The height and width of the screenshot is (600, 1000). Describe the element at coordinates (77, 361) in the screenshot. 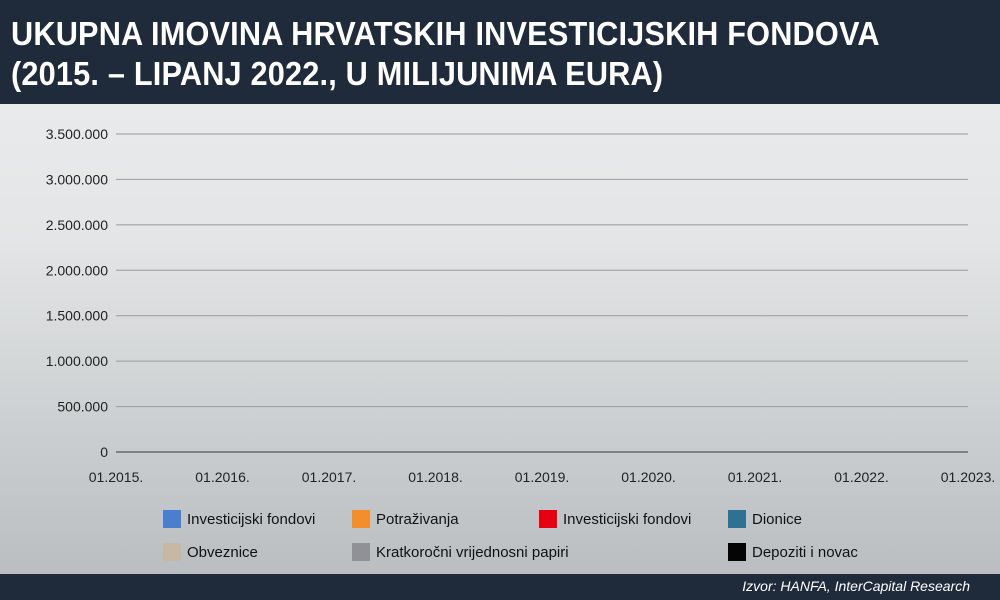

I see `y-tick-label: 1.000.000` at that location.